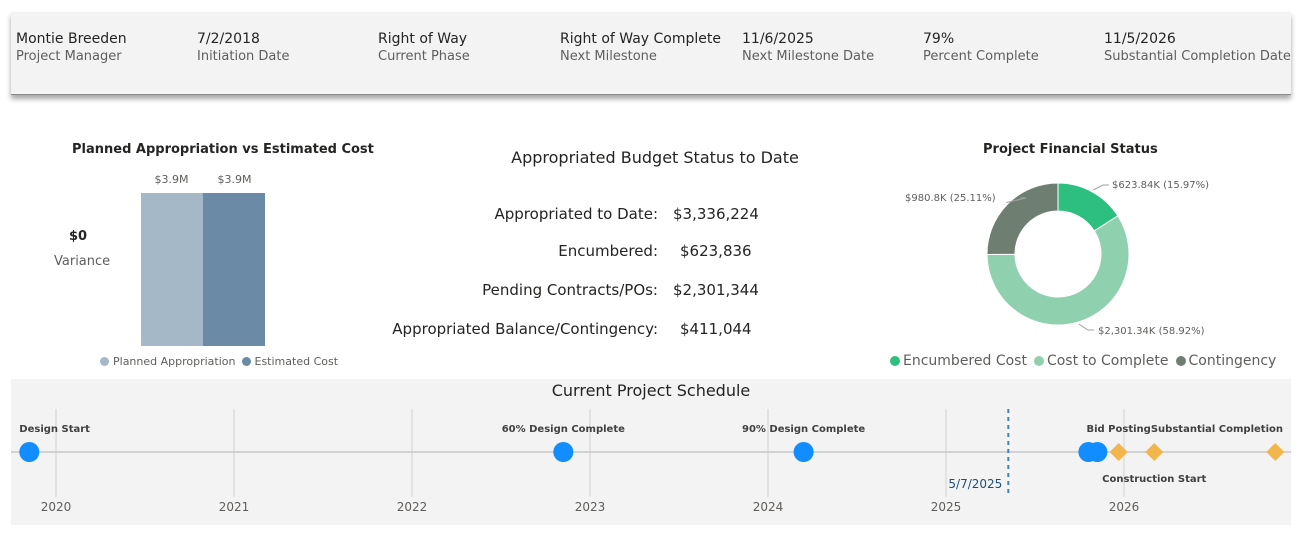 Image resolution: width=1310 pixels, height=533 pixels. Describe the element at coordinates (981, 56) in the screenshot. I see `kpi-label: Percent Complete` at that location.